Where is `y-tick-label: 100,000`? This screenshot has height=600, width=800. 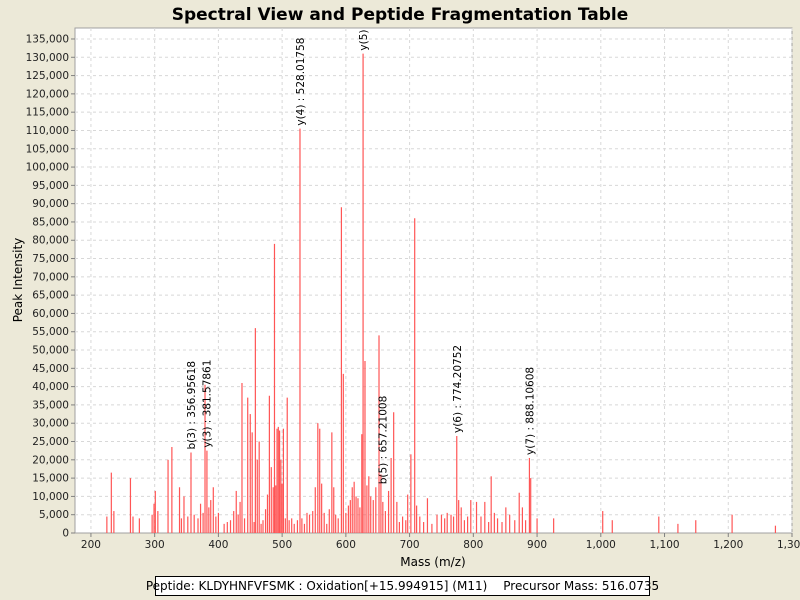 y-tick-label: 100,000 is located at coordinates (47, 168).